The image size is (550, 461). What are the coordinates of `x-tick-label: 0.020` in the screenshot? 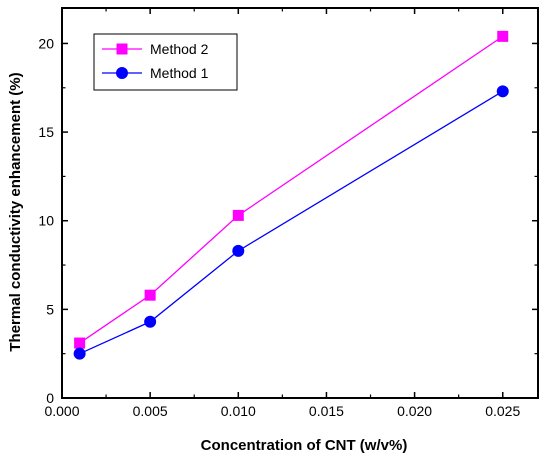 It's located at (414, 411).